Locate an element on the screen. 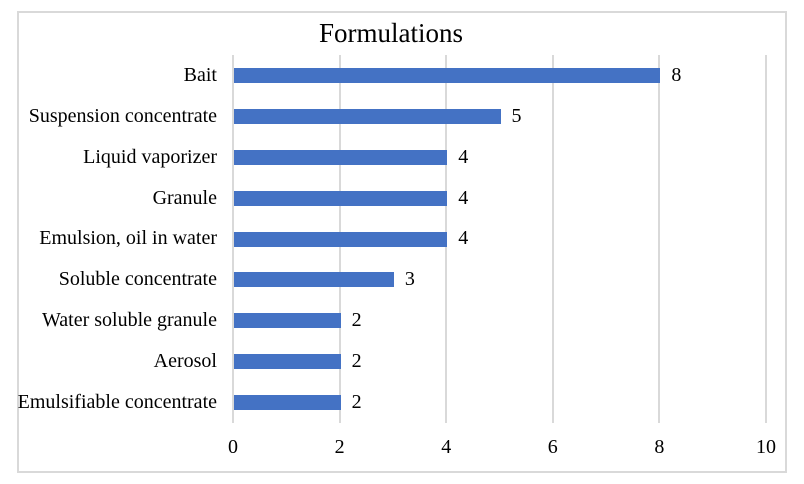 Image resolution: width=804 pixels, height=484 pixels. category-label: Granule is located at coordinates (184, 197).